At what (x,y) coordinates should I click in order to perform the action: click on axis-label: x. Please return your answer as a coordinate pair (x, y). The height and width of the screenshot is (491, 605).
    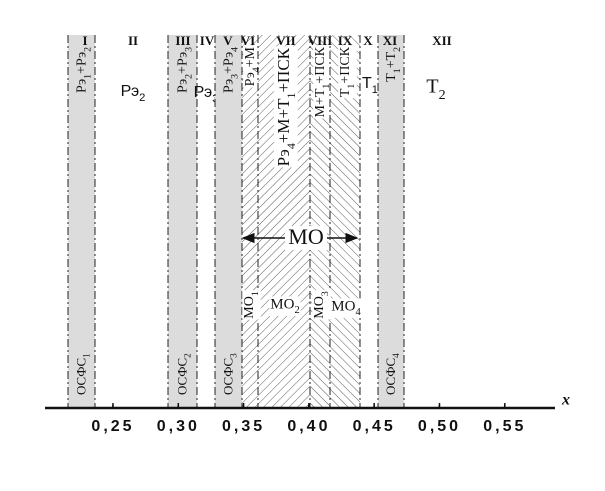
    Looking at the image, I should click on (565, 400).